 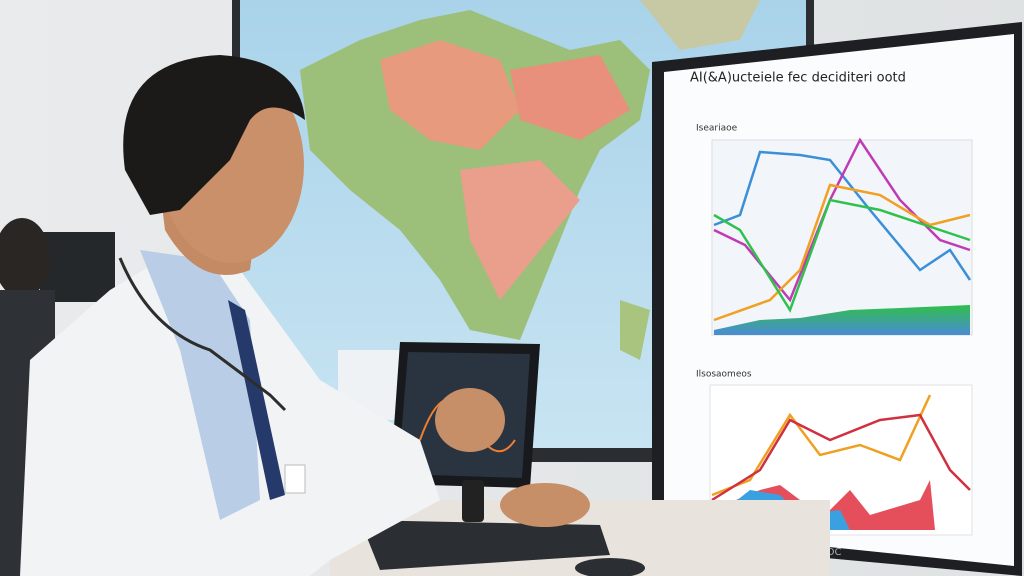 I want to click on watch, so click(x=473, y=501).